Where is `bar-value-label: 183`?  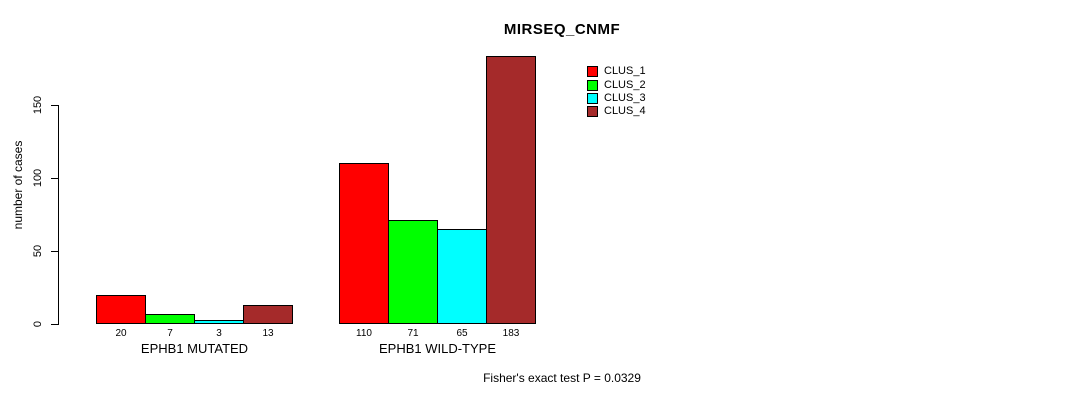
bar-value-label: 183 is located at coordinates (511, 333).